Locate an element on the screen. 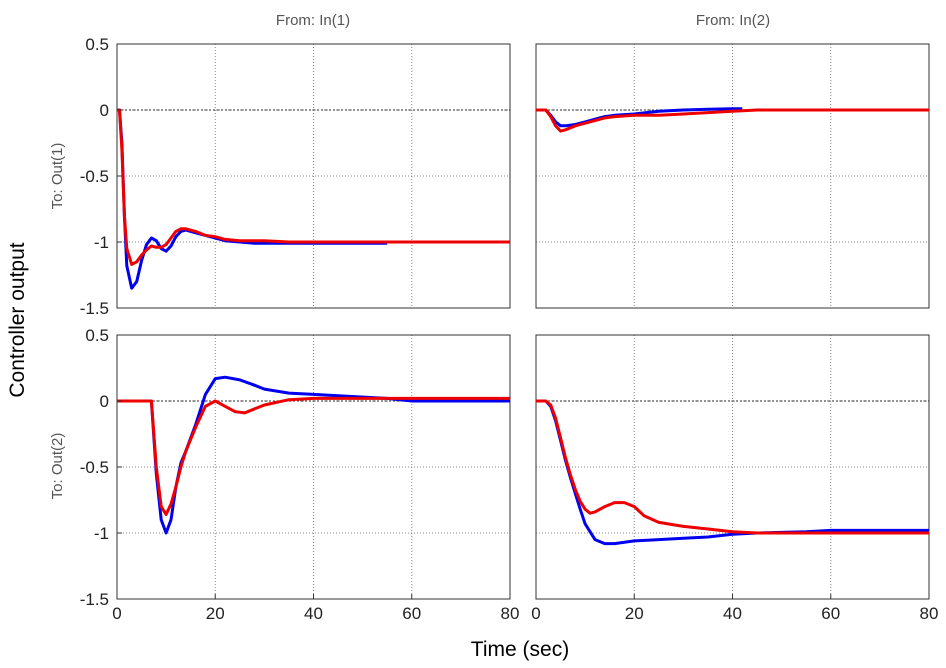 This screenshot has width=946, height=668. y-axis-label: Controller output is located at coordinates (17, 319).